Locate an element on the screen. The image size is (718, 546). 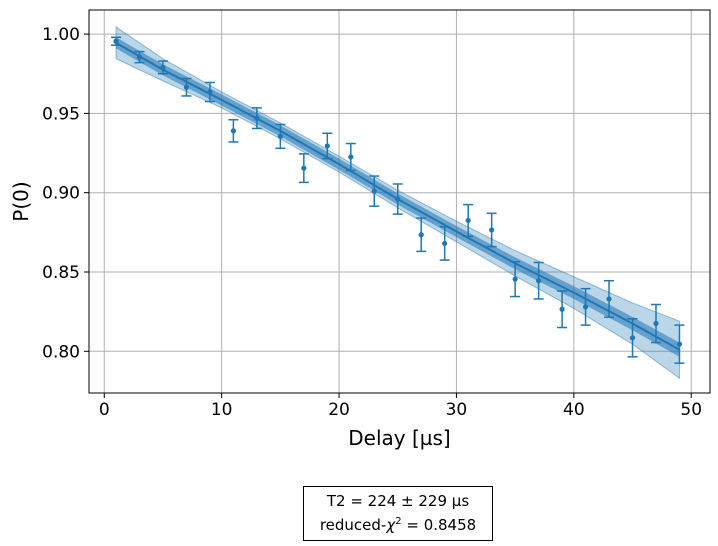
fit-results-box: T2 = 224 ± 229 µs reduced-χ2 = 0.8458 is located at coordinates (398, 513).